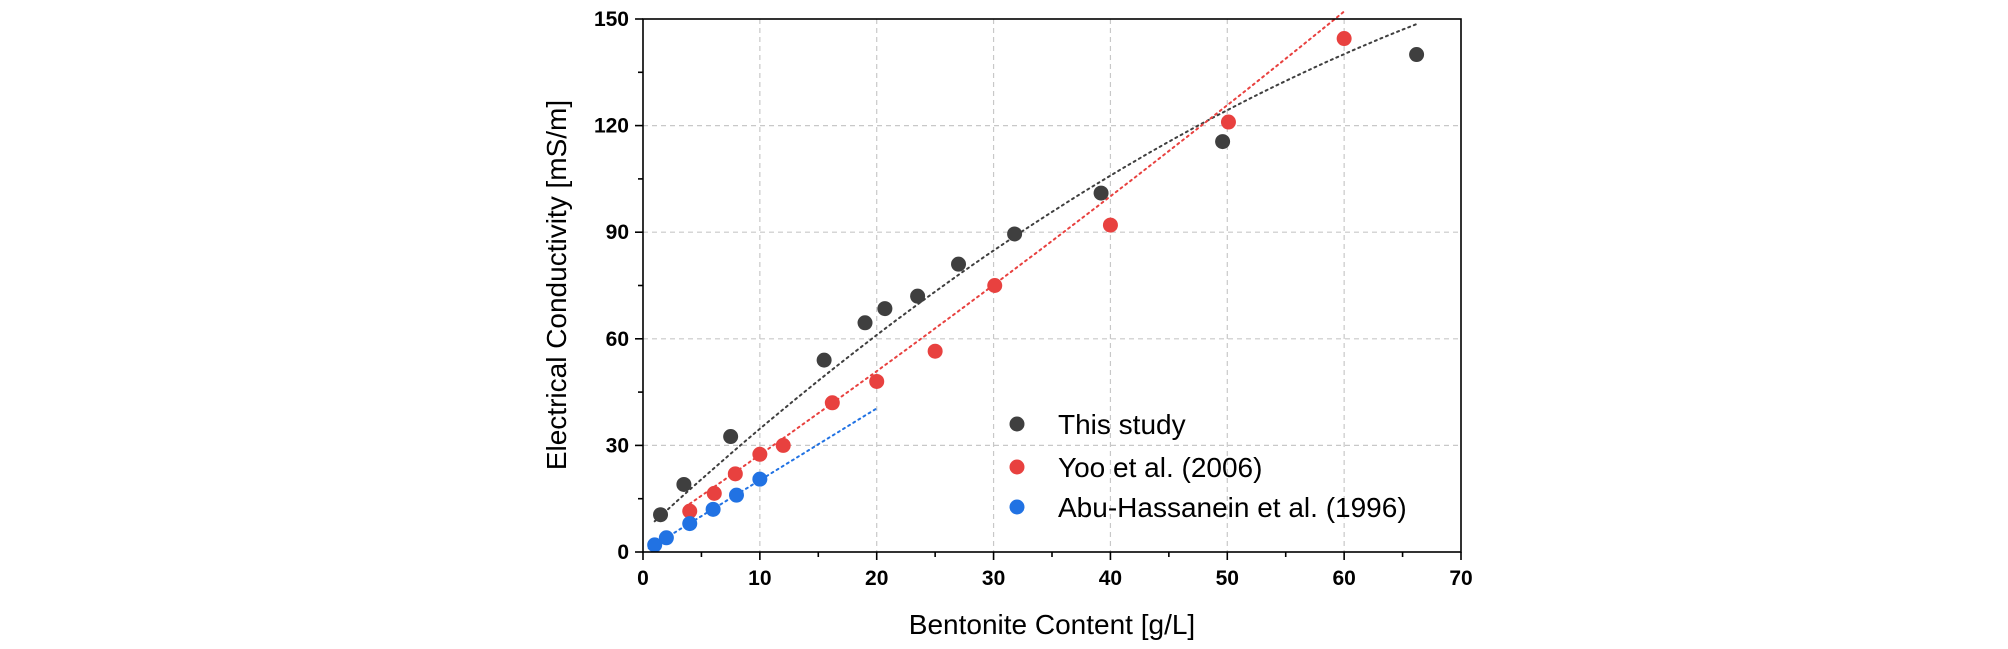 The width and height of the screenshot is (2008, 649). What do you see at coordinates (1110, 578) in the screenshot?
I see `x-tick-label: 40` at bounding box center [1110, 578].